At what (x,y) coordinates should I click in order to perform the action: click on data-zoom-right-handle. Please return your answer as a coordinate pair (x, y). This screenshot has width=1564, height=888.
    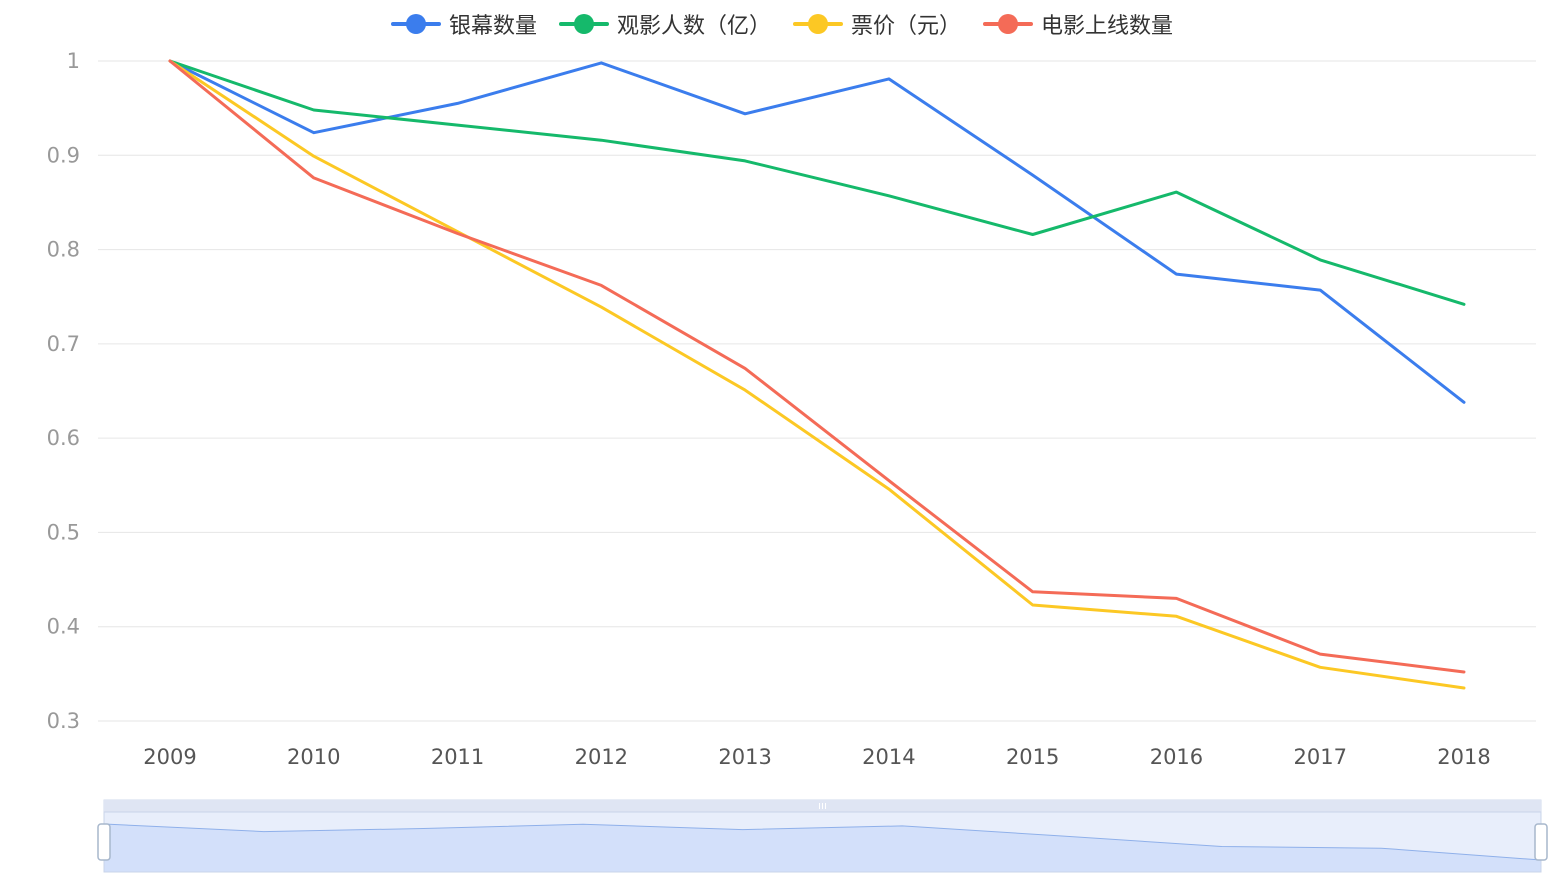
    Looking at the image, I should click on (1541, 842).